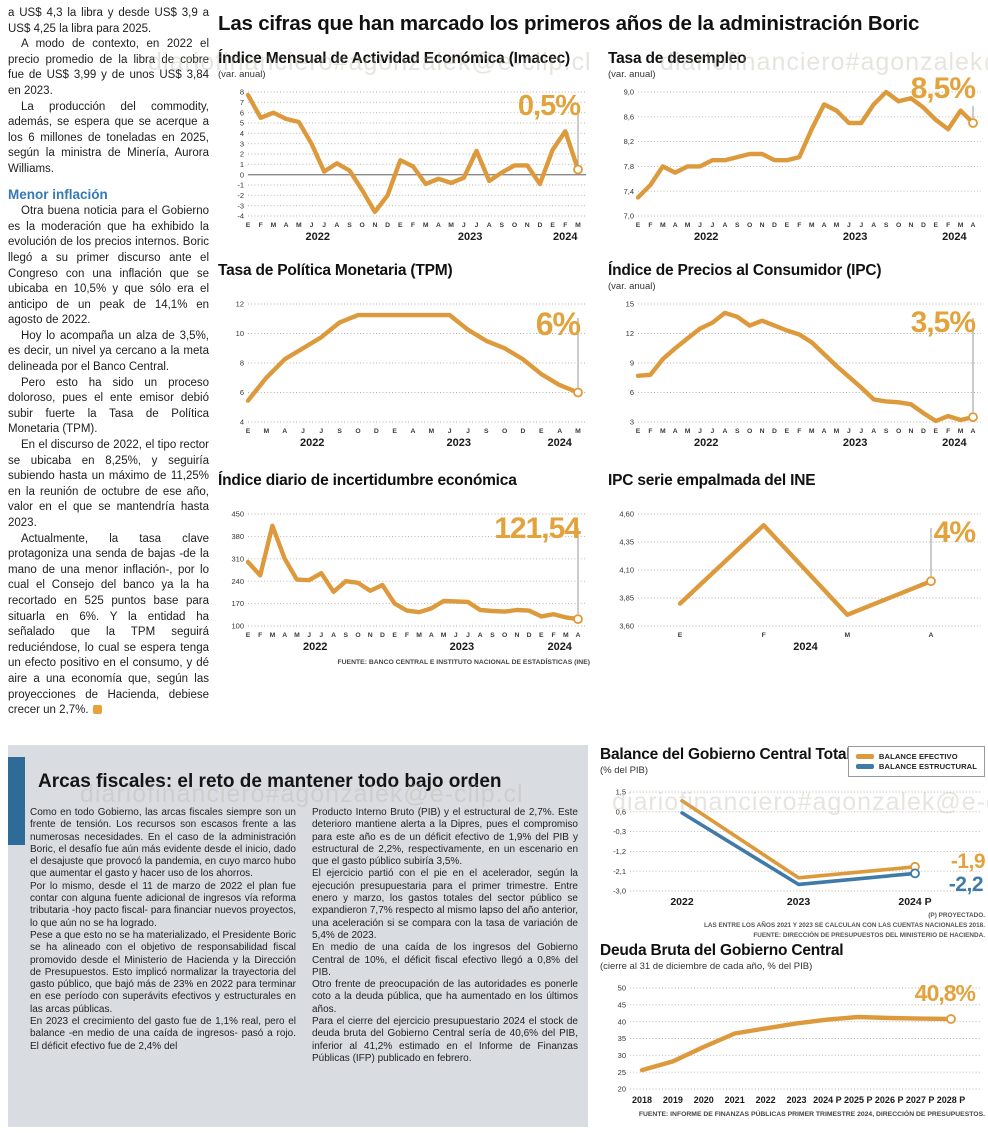 This screenshot has width=988, height=1133. I want to click on svg-text: 2024 P, so click(914, 902).